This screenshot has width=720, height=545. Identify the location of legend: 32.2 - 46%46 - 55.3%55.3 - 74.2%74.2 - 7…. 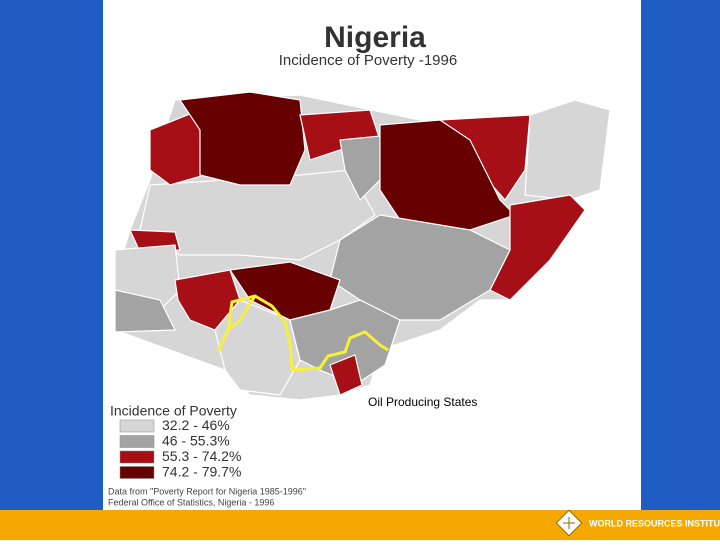
(180, 448).